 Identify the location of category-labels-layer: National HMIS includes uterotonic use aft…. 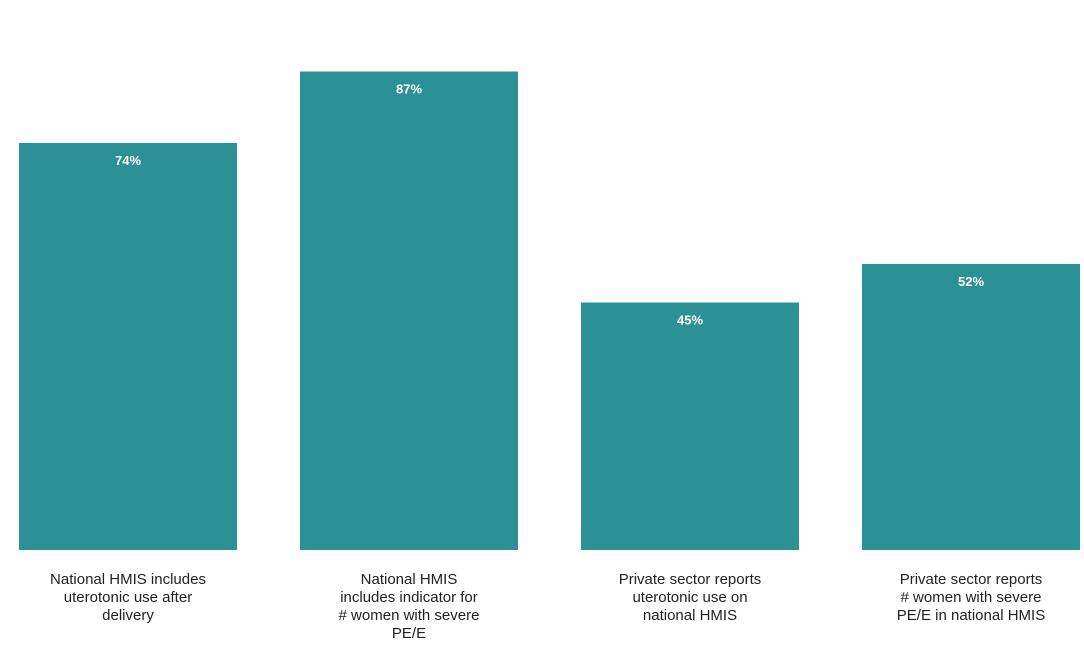
(547, 606).